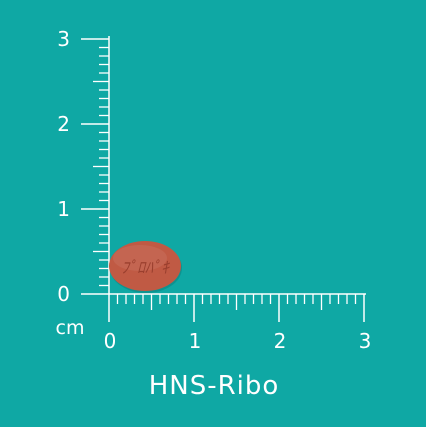 The height and width of the screenshot is (427, 426). I want to click on y-label-1: 1, so click(63, 209).